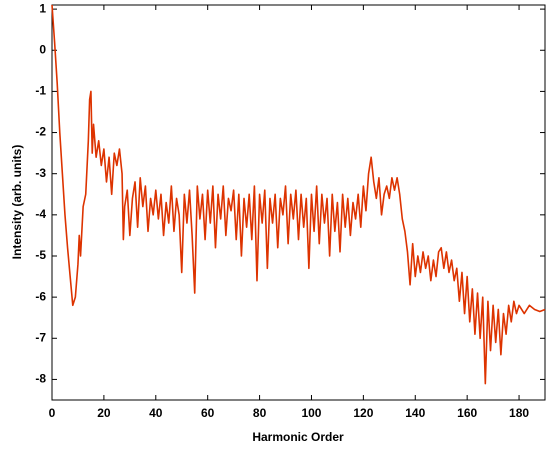 This screenshot has width=555, height=450. Describe the element at coordinates (104, 413) in the screenshot. I see `x-tick-label: 20` at that location.